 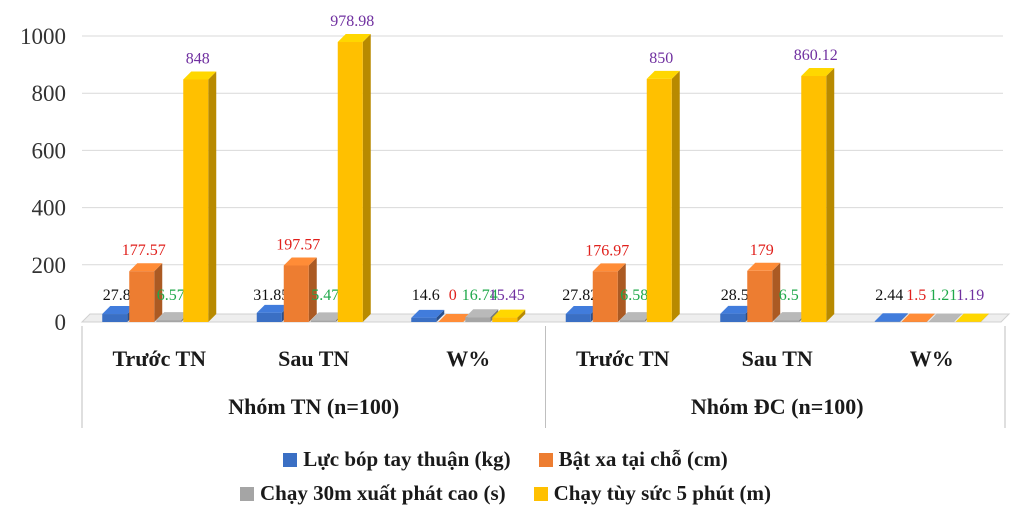 What do you see at coordinates (580, 295) in the screenshot?
I see `data-label: 27.82` at bounding box center [580, 295].